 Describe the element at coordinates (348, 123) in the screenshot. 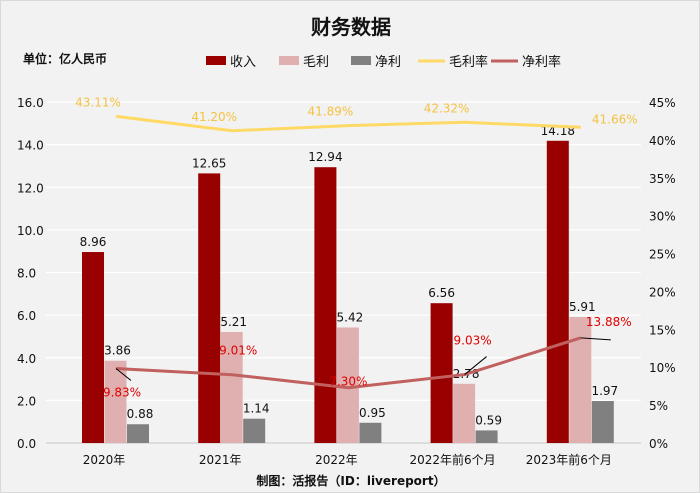

I see `line-毛利率` at that location.